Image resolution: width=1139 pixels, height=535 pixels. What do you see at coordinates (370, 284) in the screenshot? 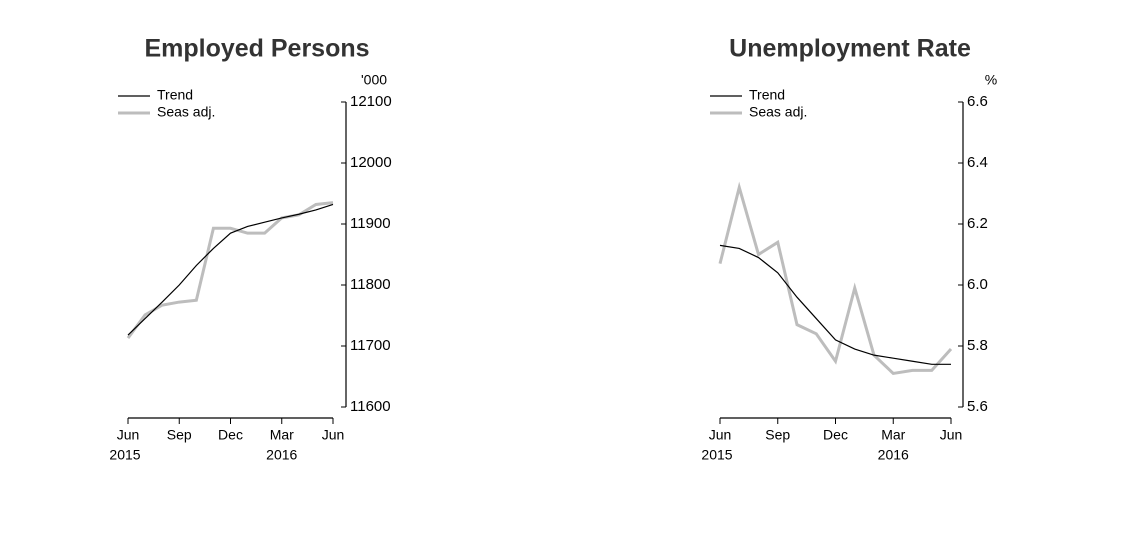
I see `y-tick-label: 11800` at bounding box center [370, 284].